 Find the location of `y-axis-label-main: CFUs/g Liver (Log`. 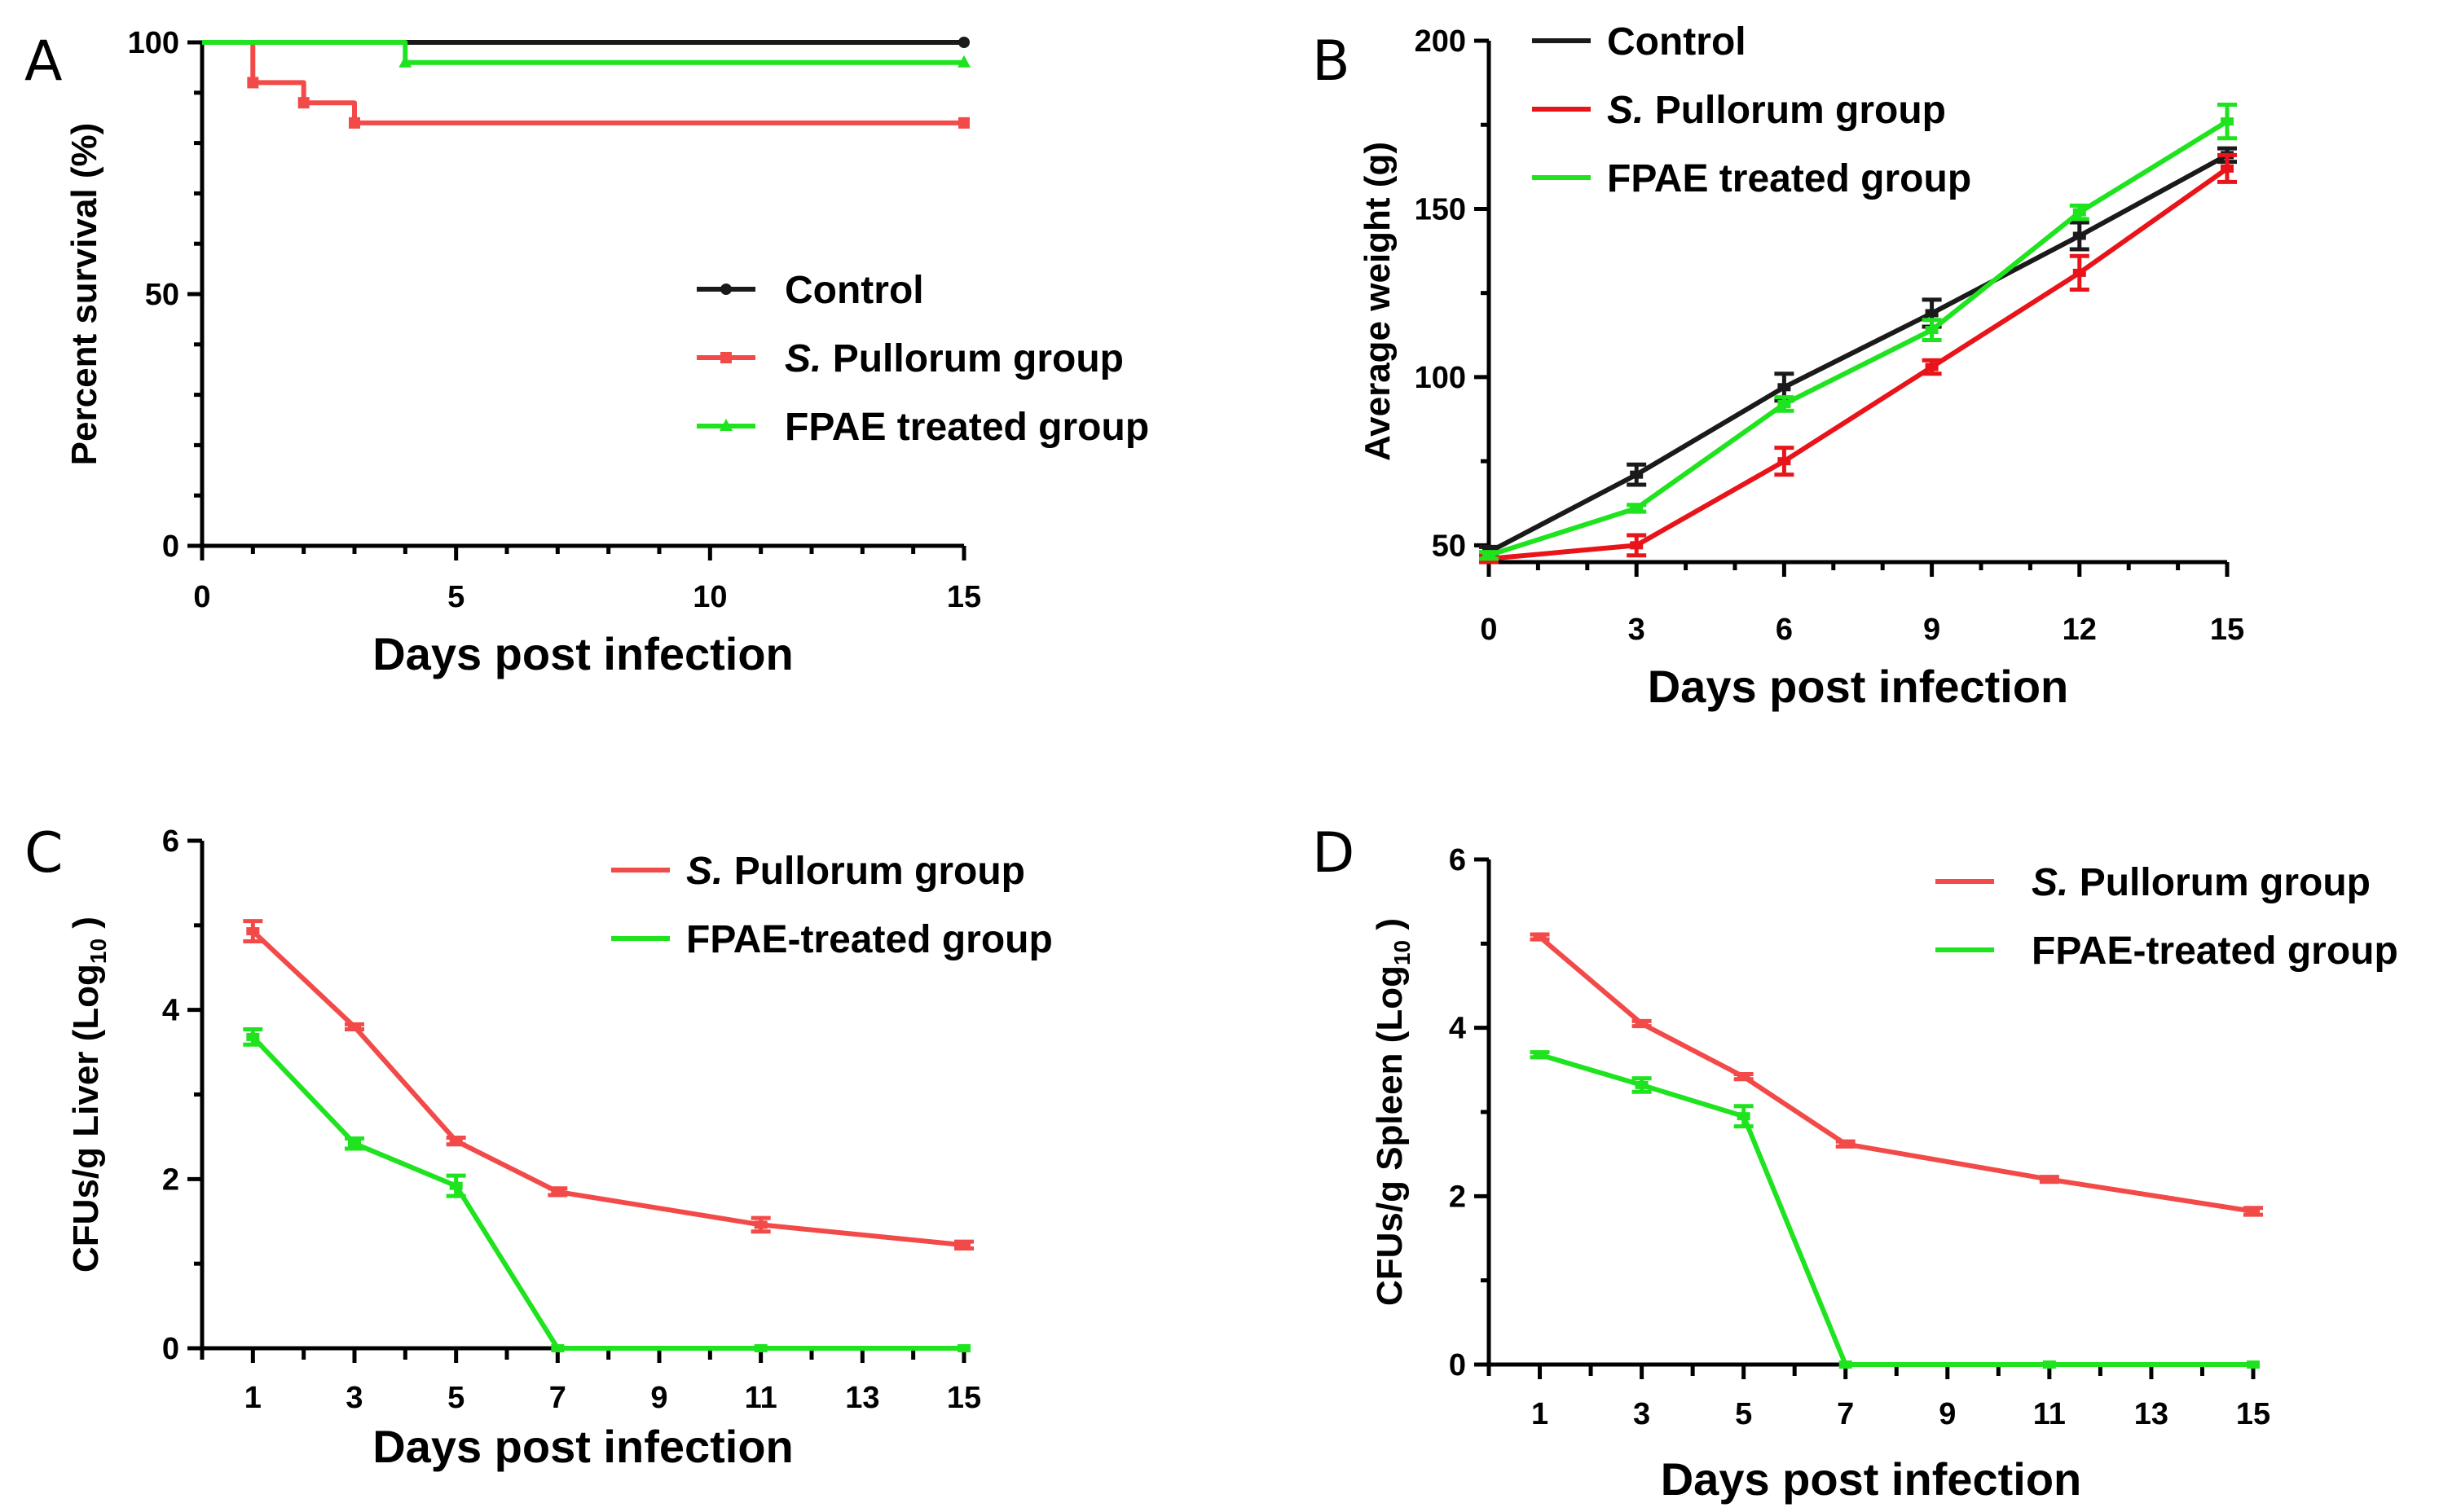

y-axis-label-main: CFUs/g Liver (Log is located at coordinates (86, 1118).